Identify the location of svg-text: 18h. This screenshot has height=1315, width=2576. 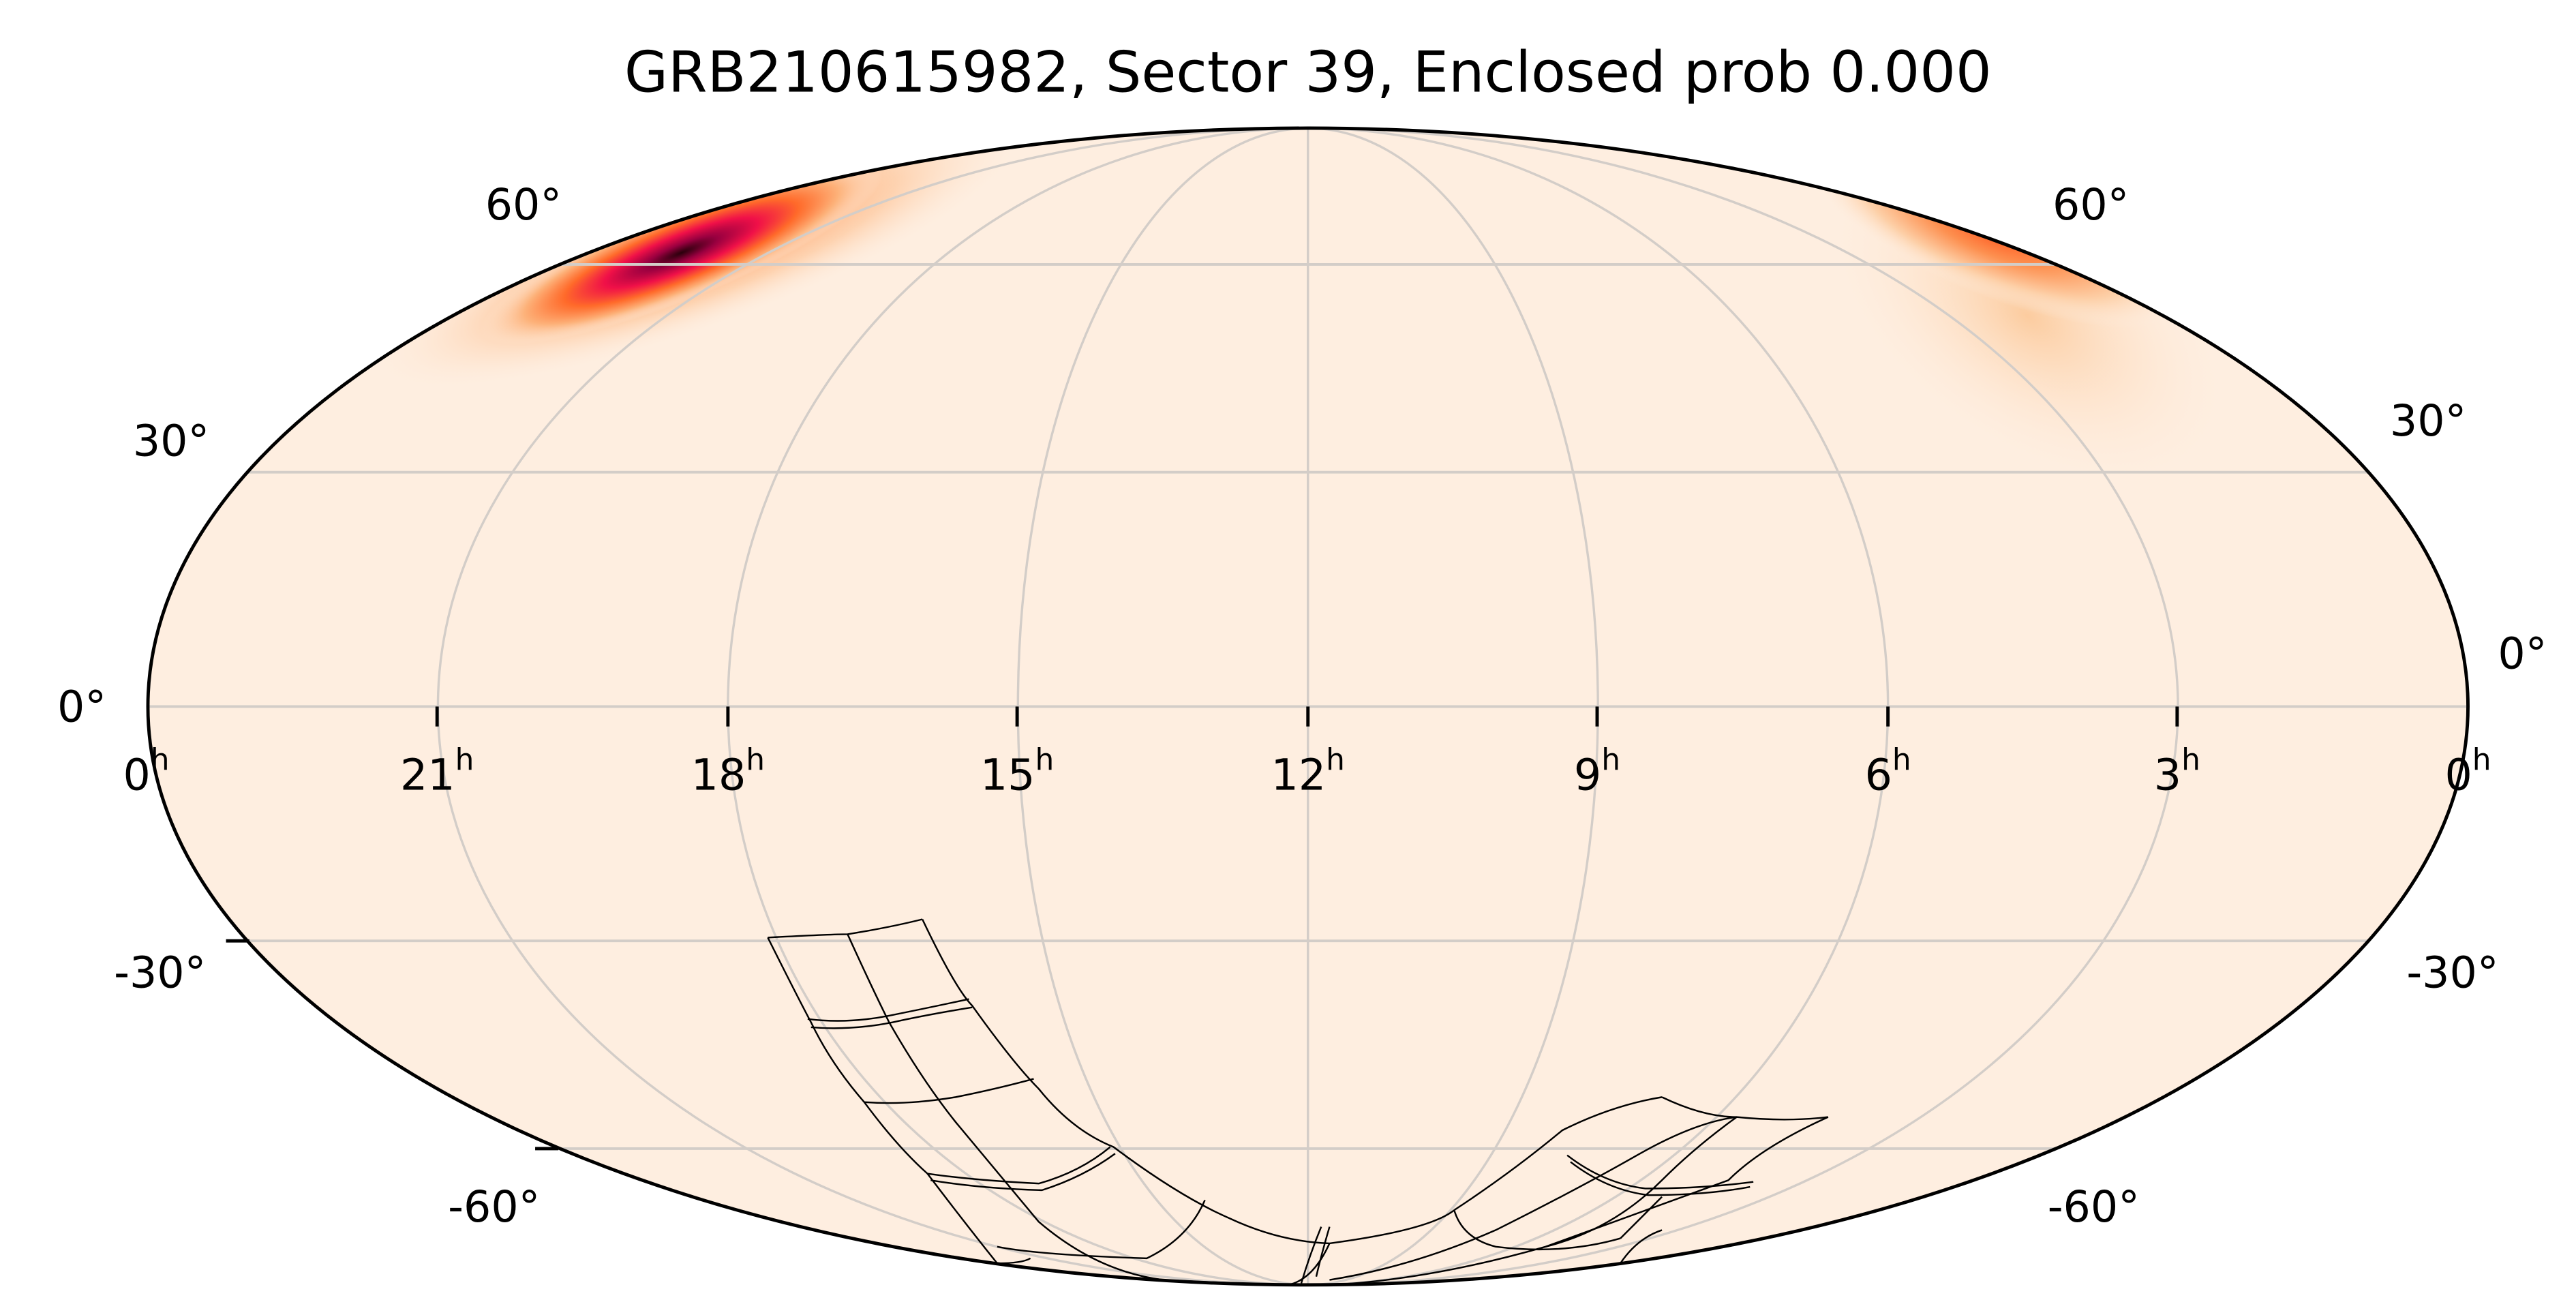
(728, 771).